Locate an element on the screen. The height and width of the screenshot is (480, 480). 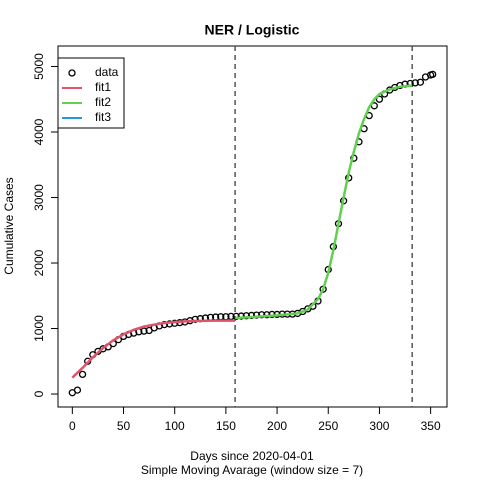
x-tick-label: 0 is located at coordinates (72, 426).